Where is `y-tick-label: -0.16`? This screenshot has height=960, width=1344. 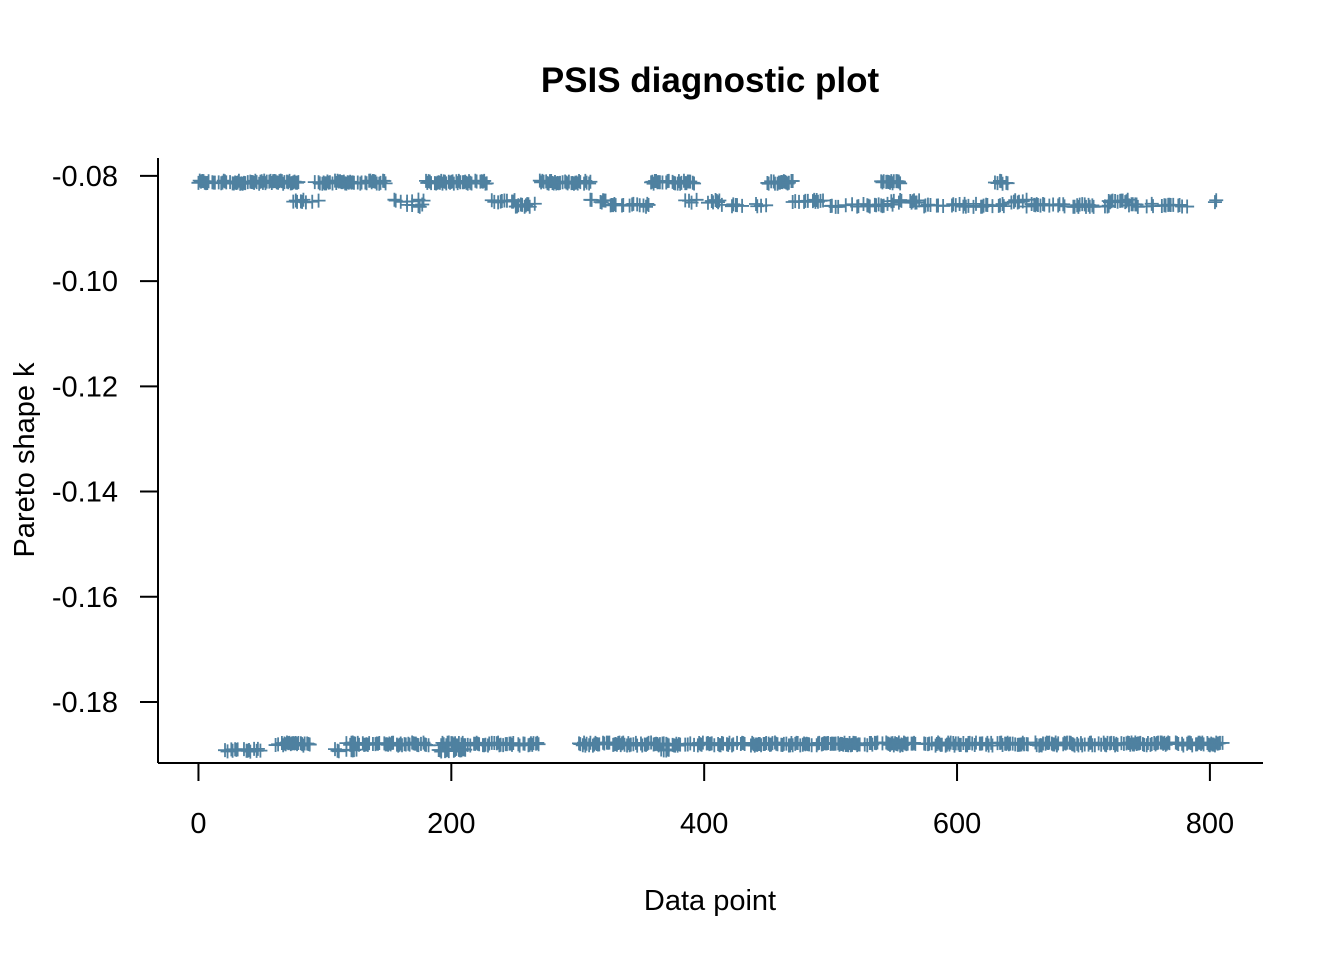 y-tick-label: -0.16 is located at coordinates (85, 598).